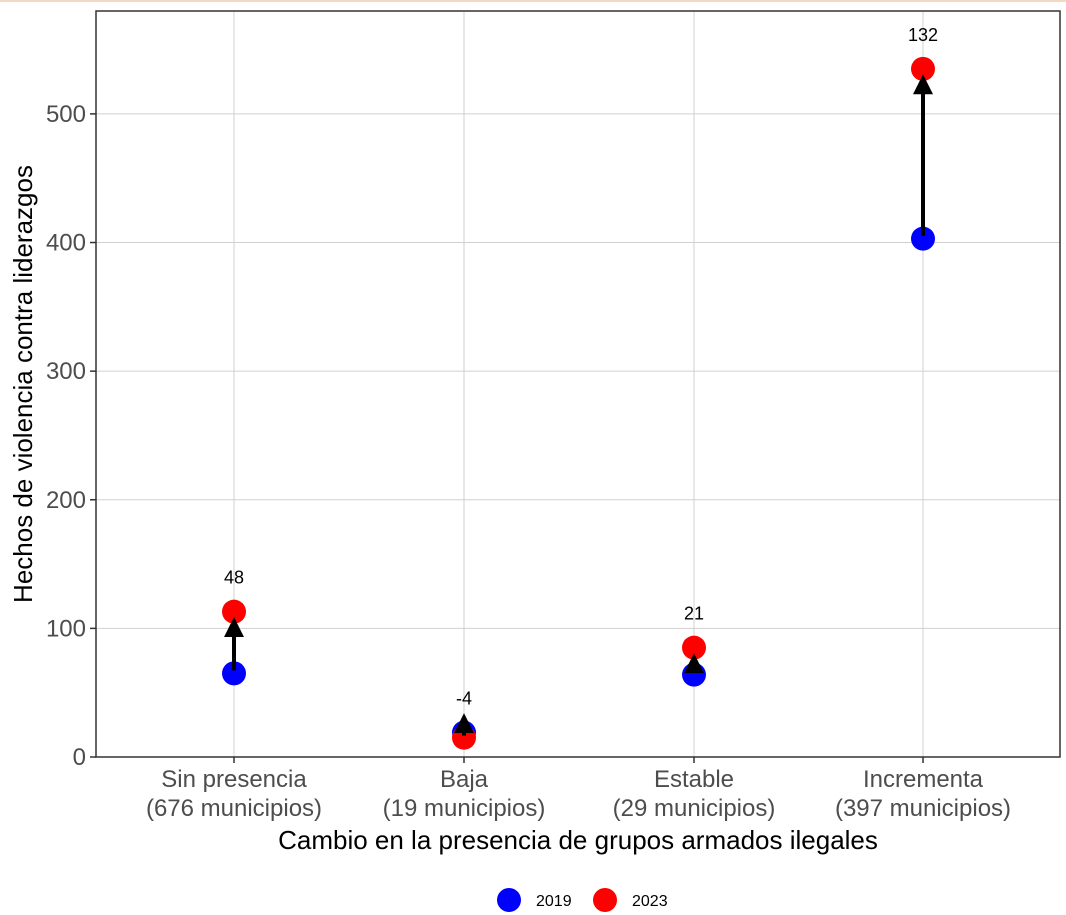 The width and height of the screenshot is (1066, 915). I want to click on y-tick-label: 300, so click(66, 371).